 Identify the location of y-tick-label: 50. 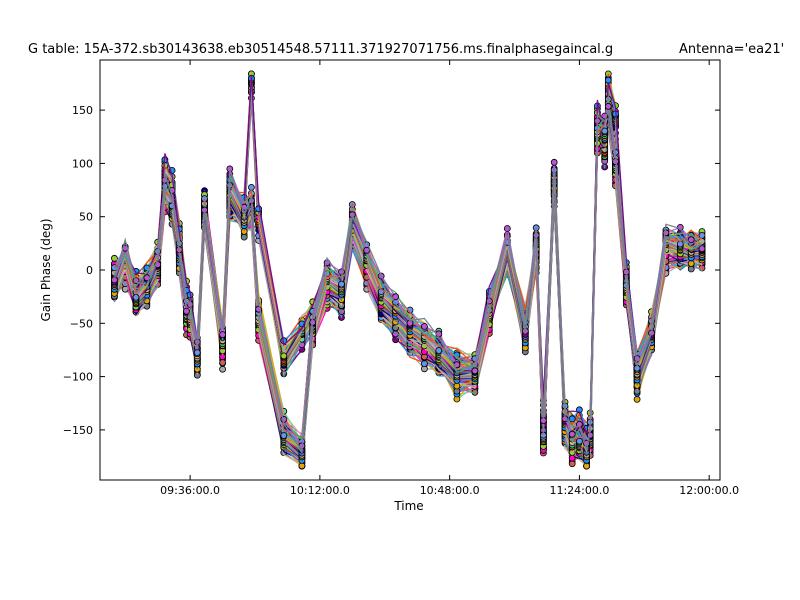
(86, 217).